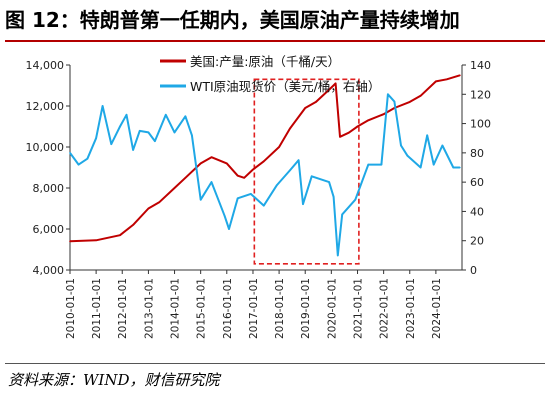 This screenshot has height=403, width=550. What do you see at coordinates (45, 106) in the screenshot?
I see `left-tick-label: 12,000` at bounding box center [45, 106].